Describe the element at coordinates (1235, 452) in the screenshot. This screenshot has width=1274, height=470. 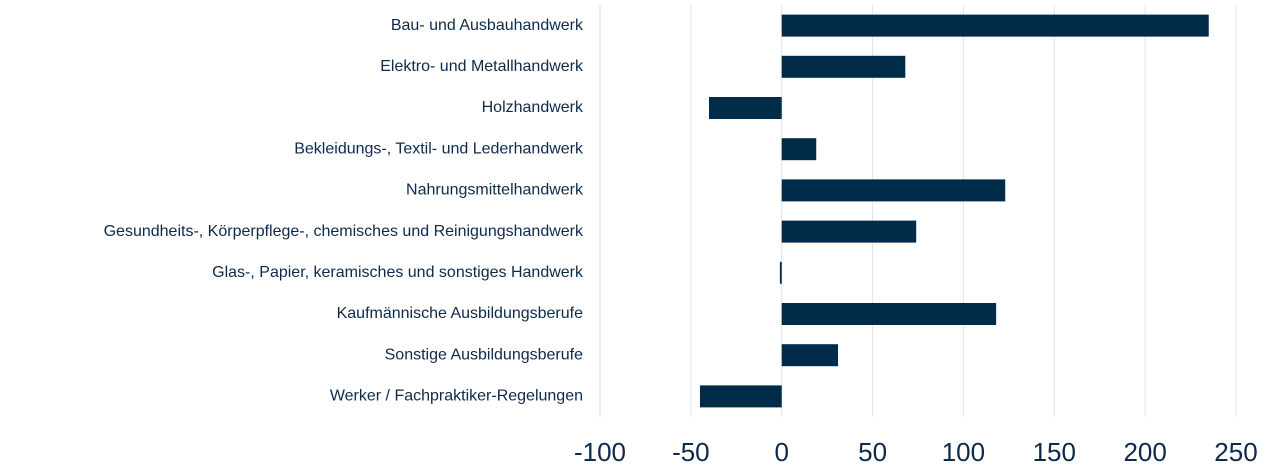
I see `x-tick-label: 250` at that location.